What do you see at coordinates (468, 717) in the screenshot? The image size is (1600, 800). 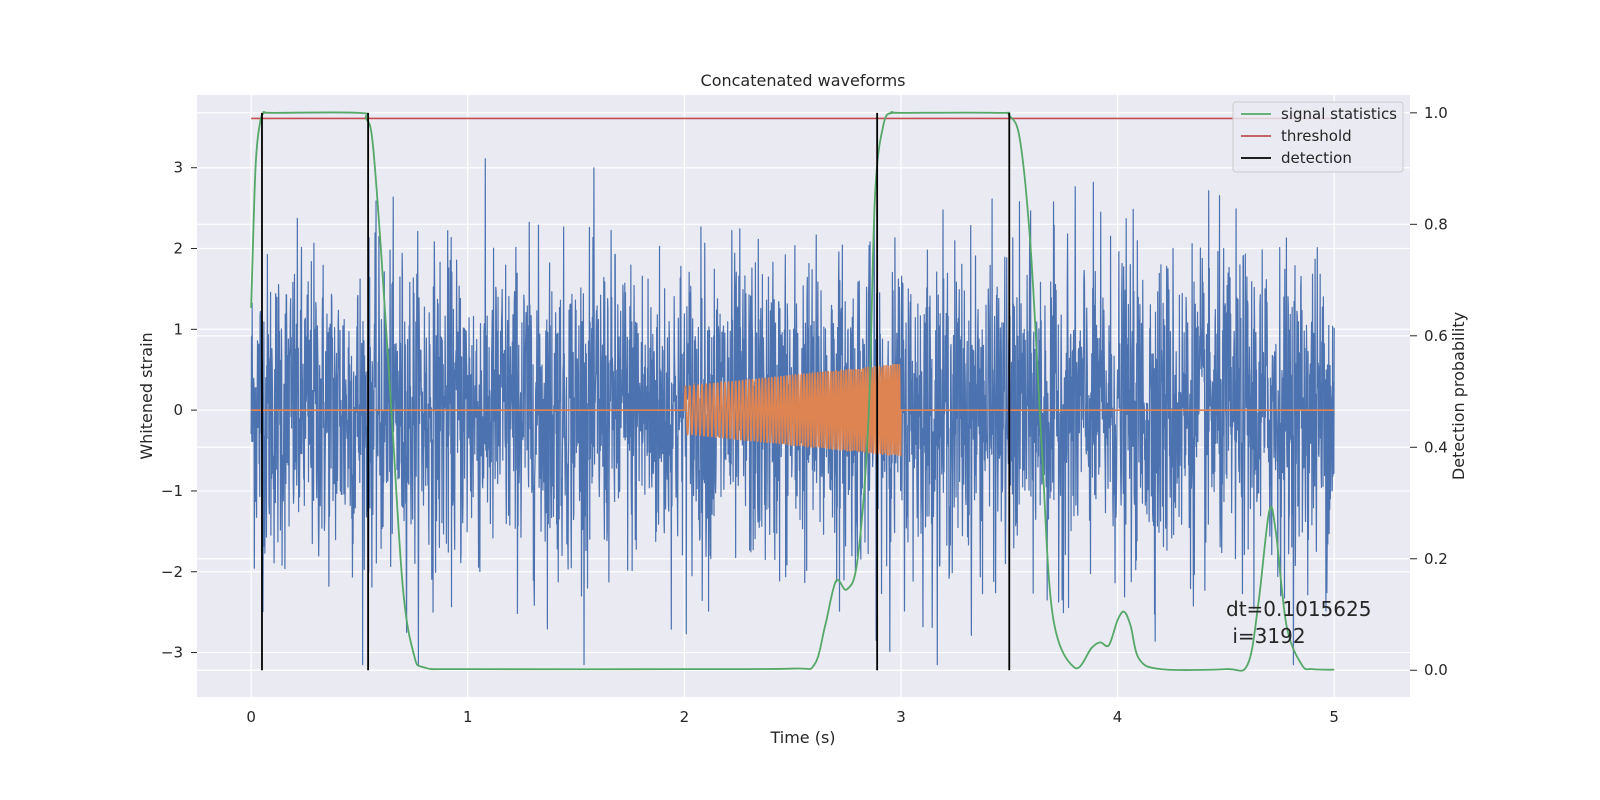 I see `x-tick-label: 1` at bounding box center [468, 717].